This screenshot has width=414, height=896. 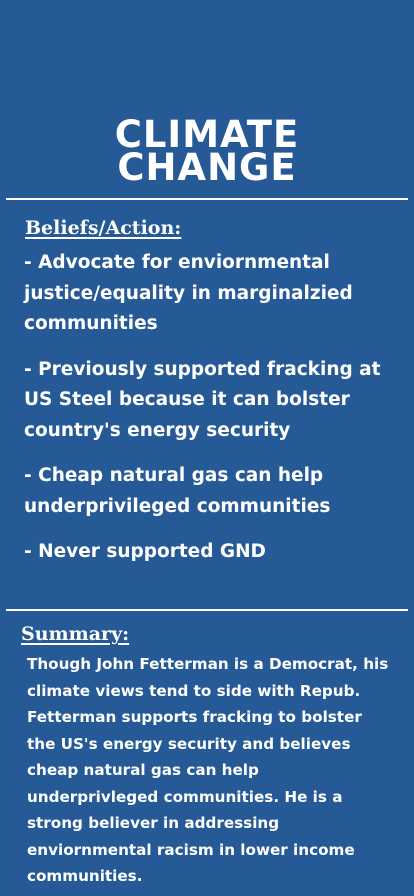 I want to click on title-line-2: CHANGE, so click(x=207, y=167).